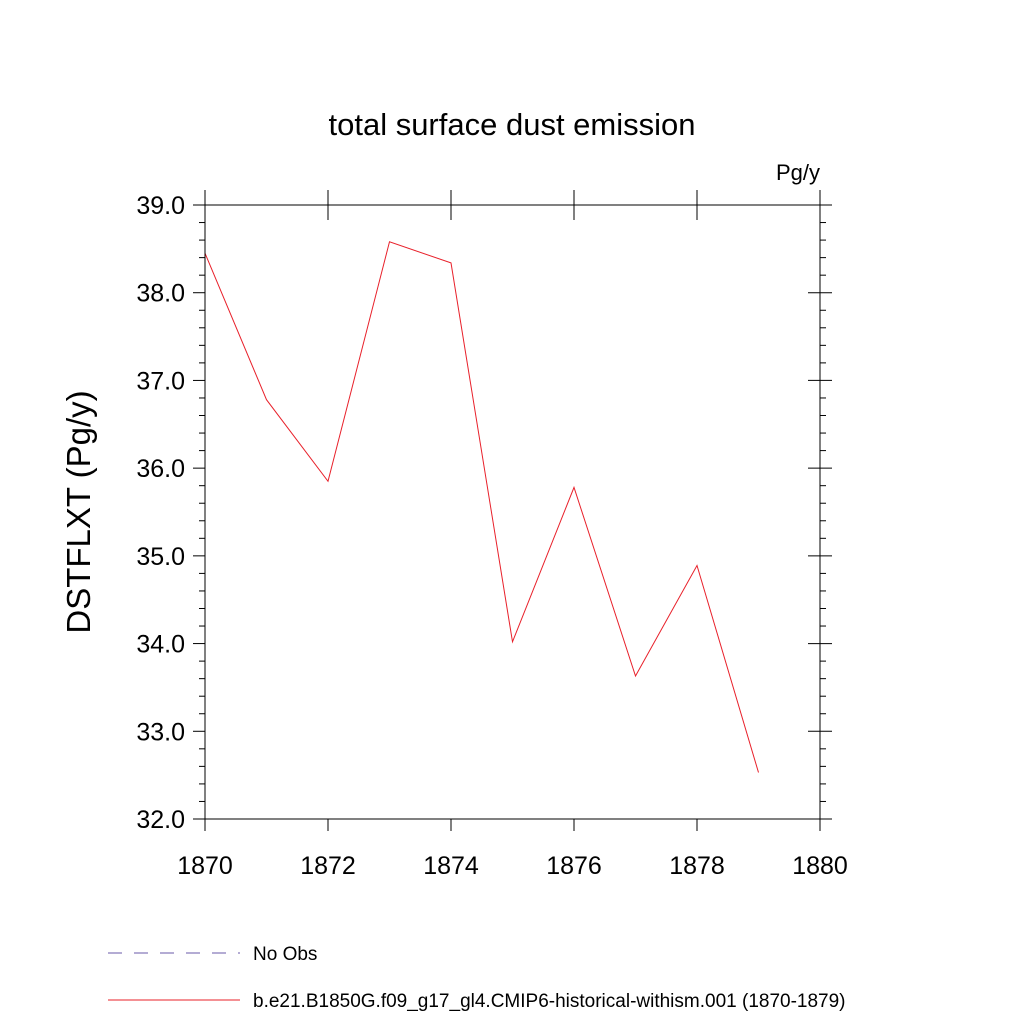  Describe the element at coordinates (160, 732) in the screenshot. I see `y-tick-label: 33.0` at that location.